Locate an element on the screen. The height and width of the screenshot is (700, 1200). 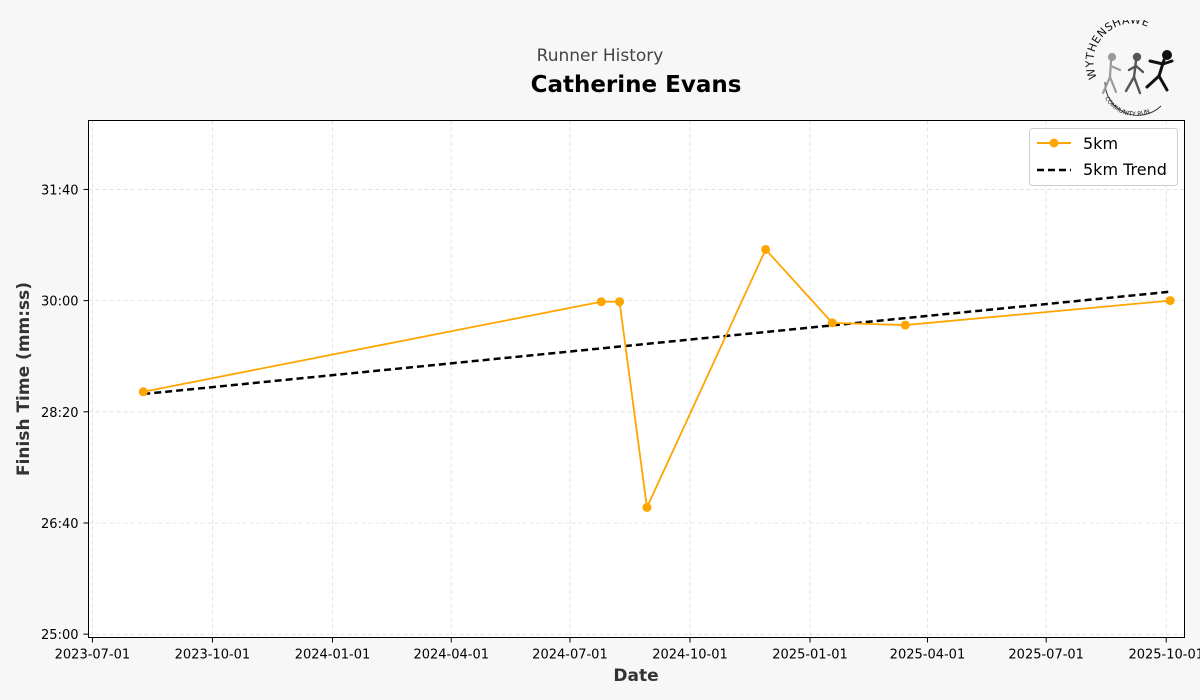
y-tick-label: 25:00 is located at coordinates (59, 635).